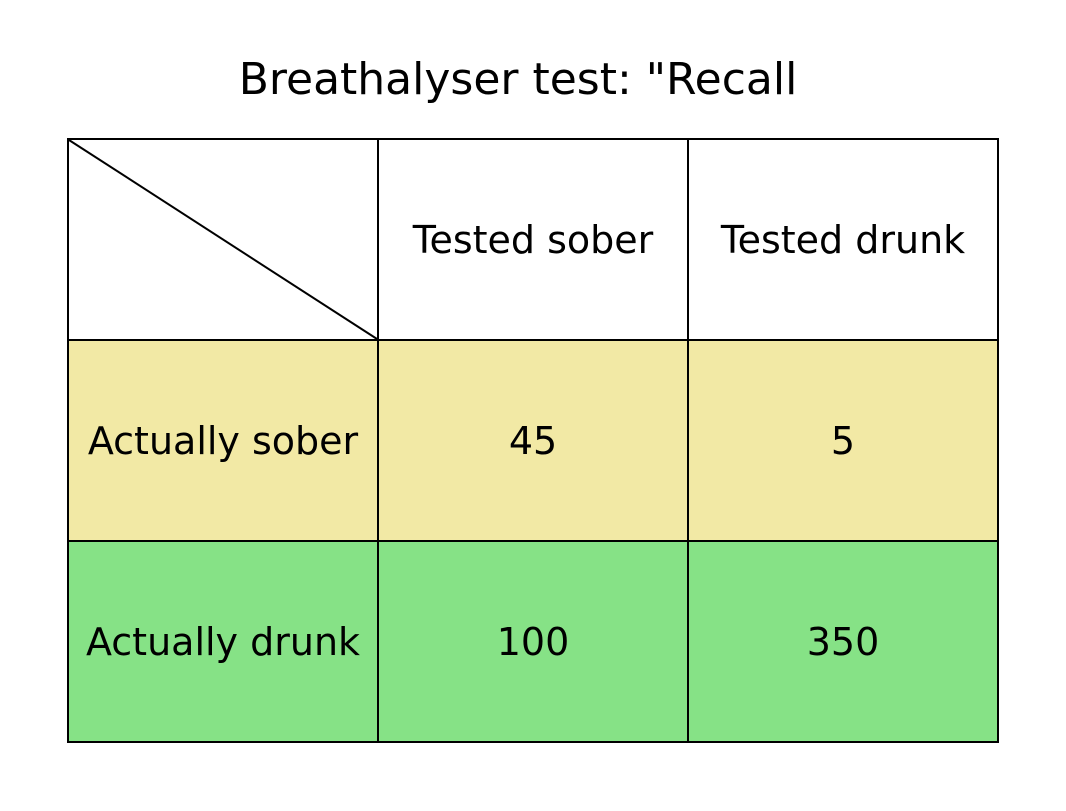  I want to click on diagonal-divider, so click(223, 239).